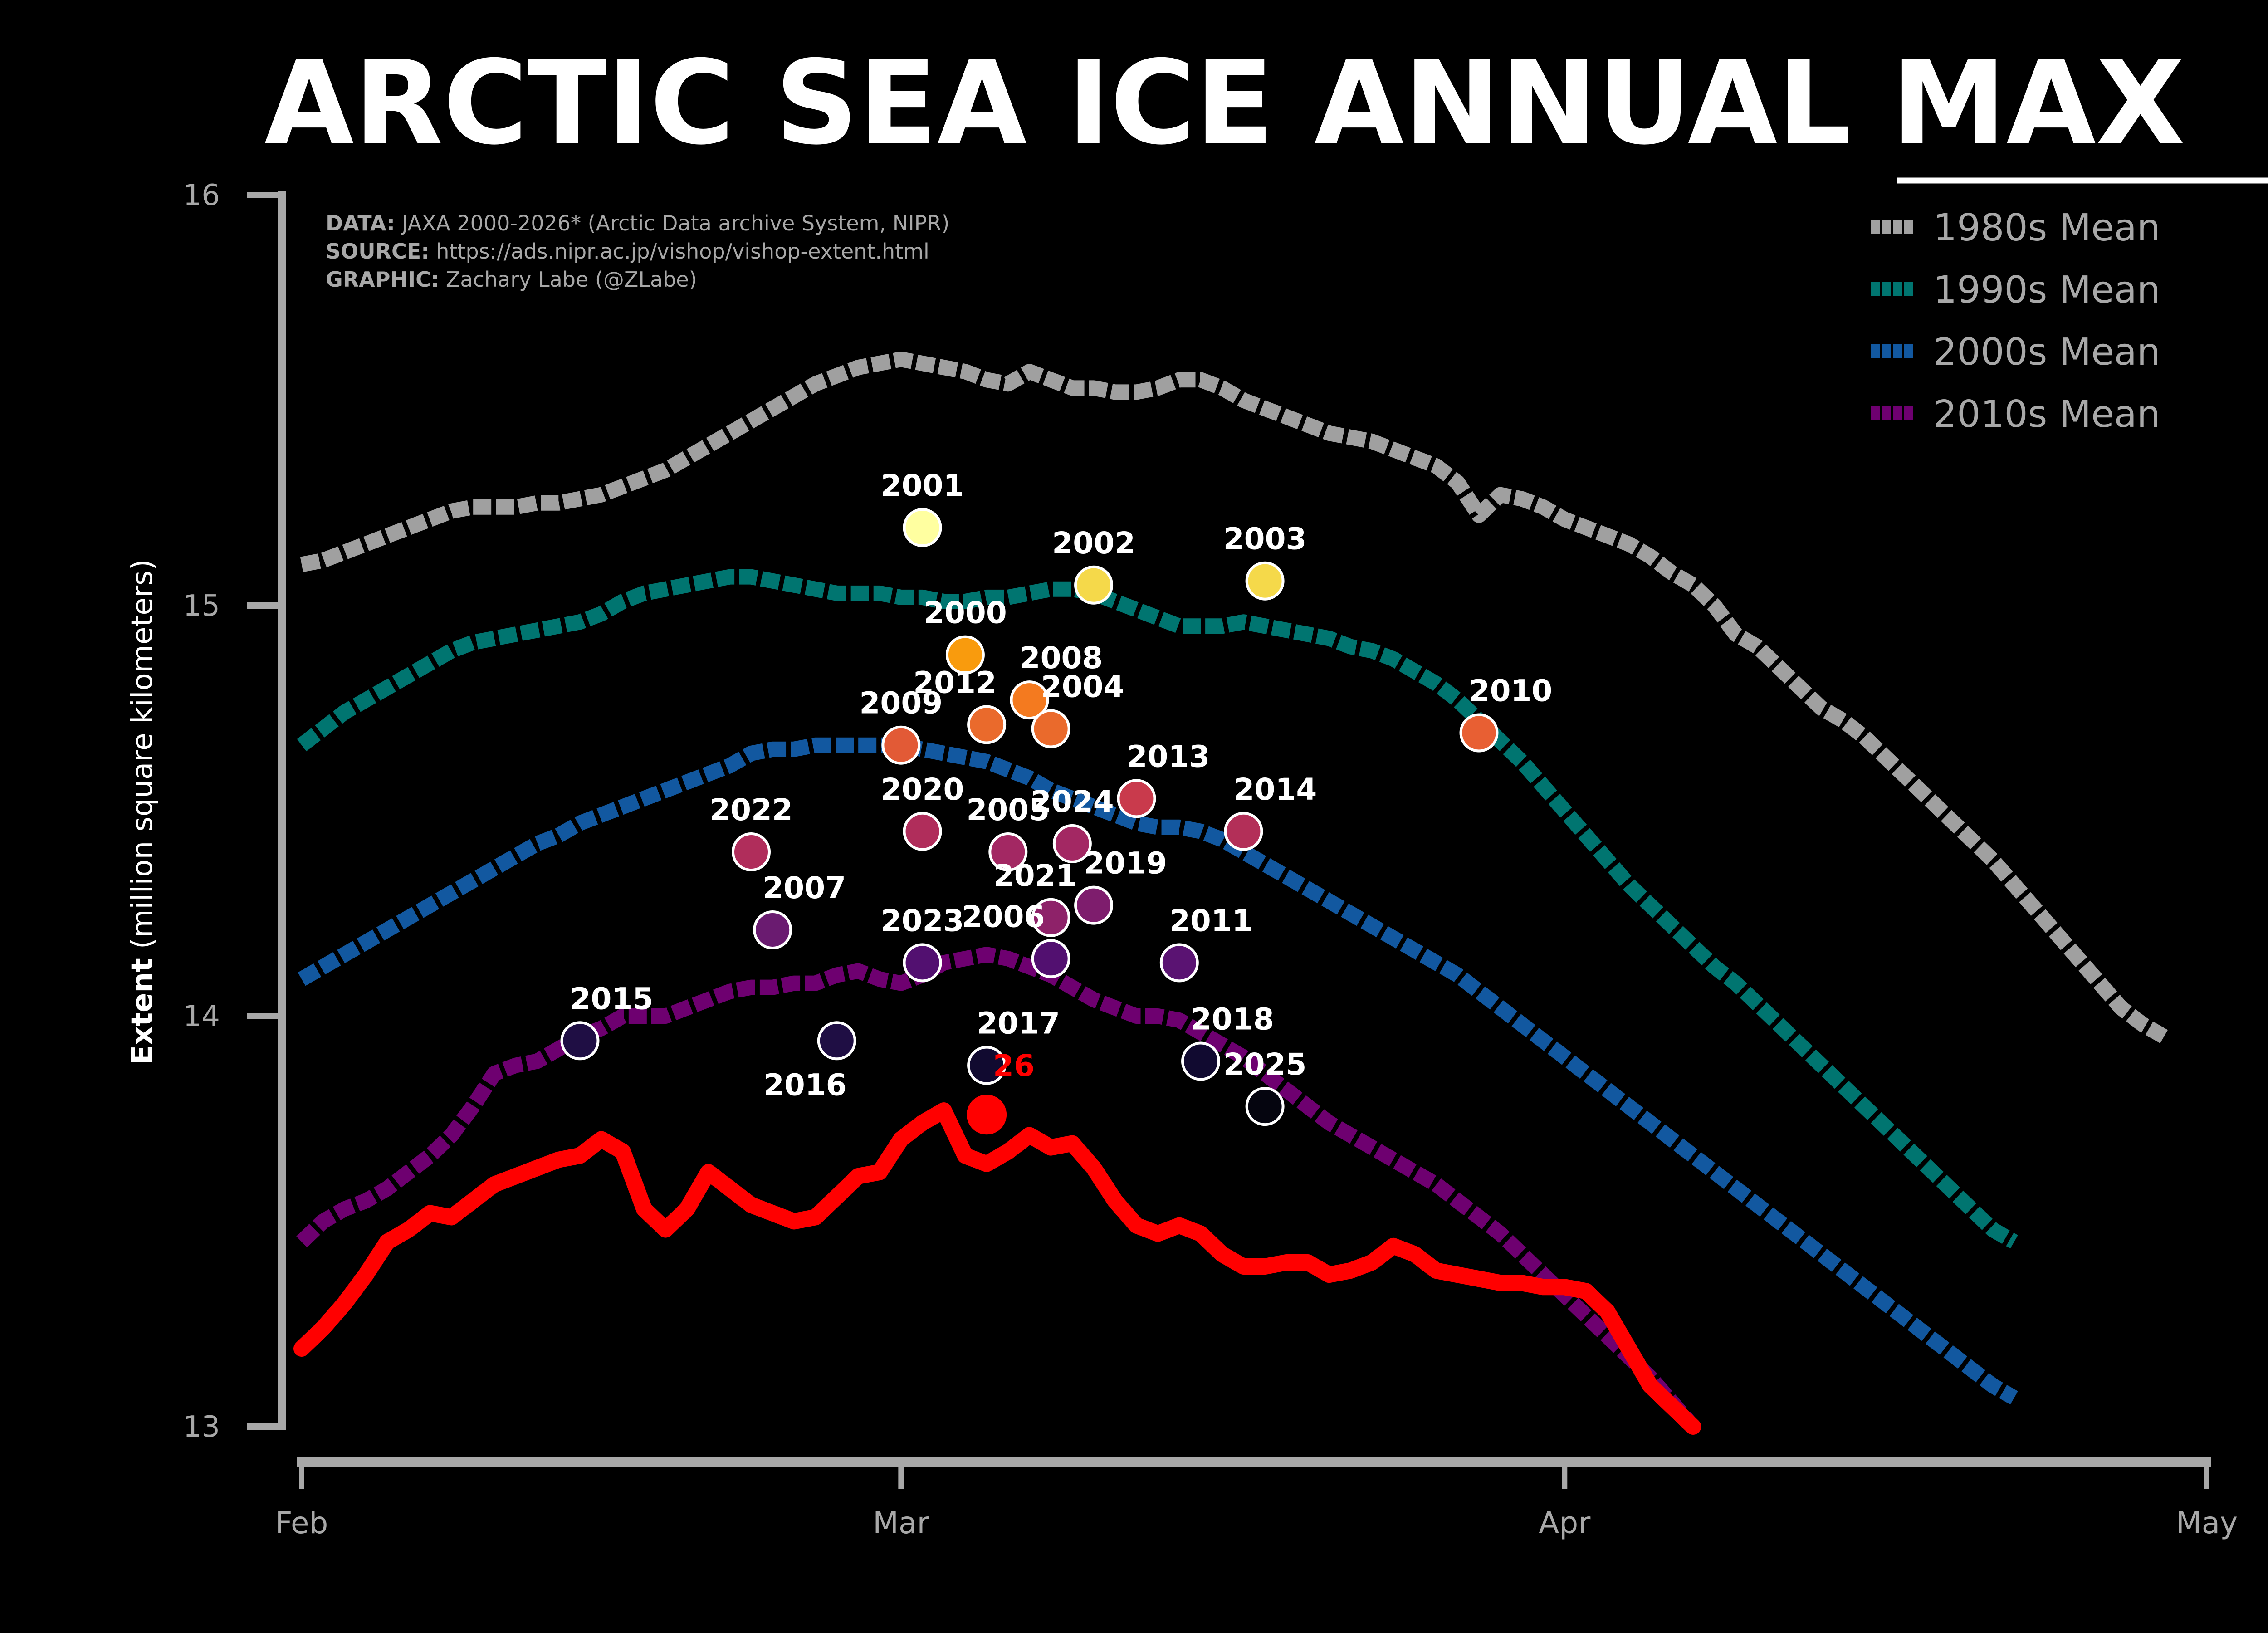 The image size is (2268, 1633). Describe the element at coordinates (923, 963) in the screenshot. I see `max-point-2023` at that location.